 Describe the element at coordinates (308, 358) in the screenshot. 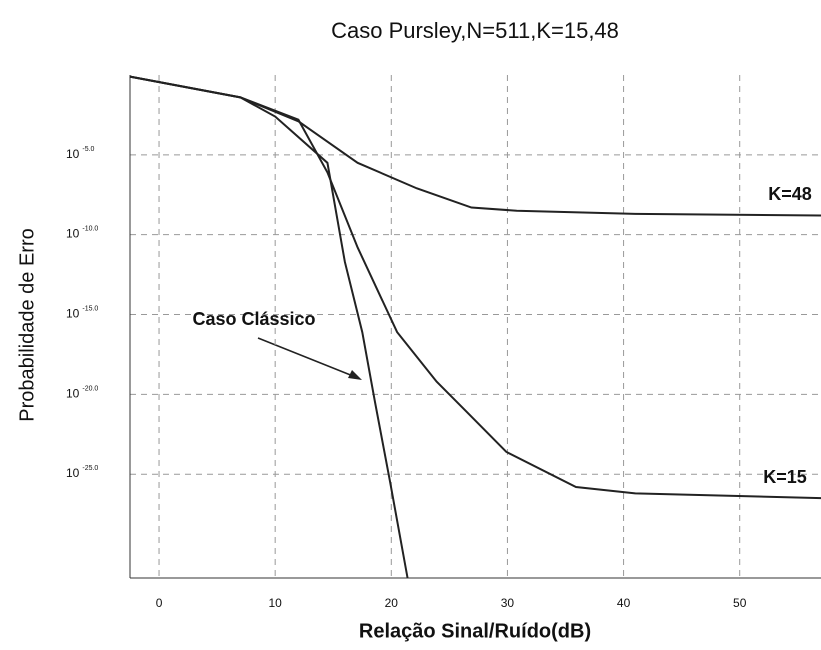

I see `annotation-arrow` at that location.